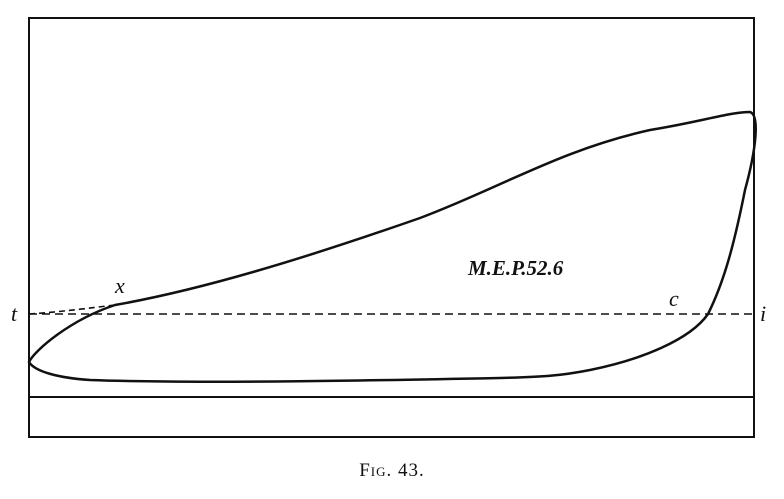 This screenshot has width=784, height=499. What do you see at coordinates (14, 313) in the screenshot?
I see `point-label: t` at bounding box center [14, 313].